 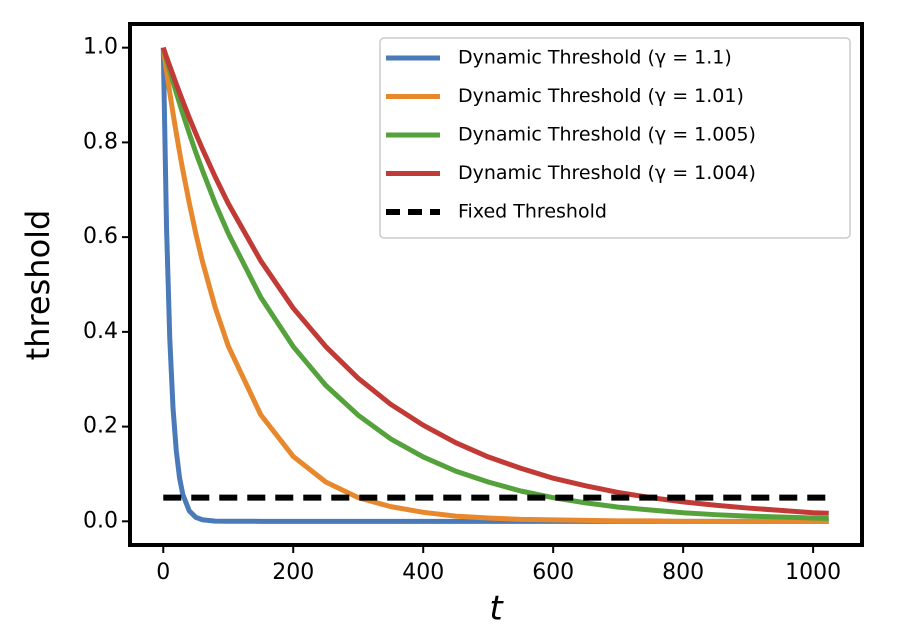 What do you see at coordinates (683, 572) in the screenshot?
I see `x-tick-label: 800` at bounding box center [683, 572].